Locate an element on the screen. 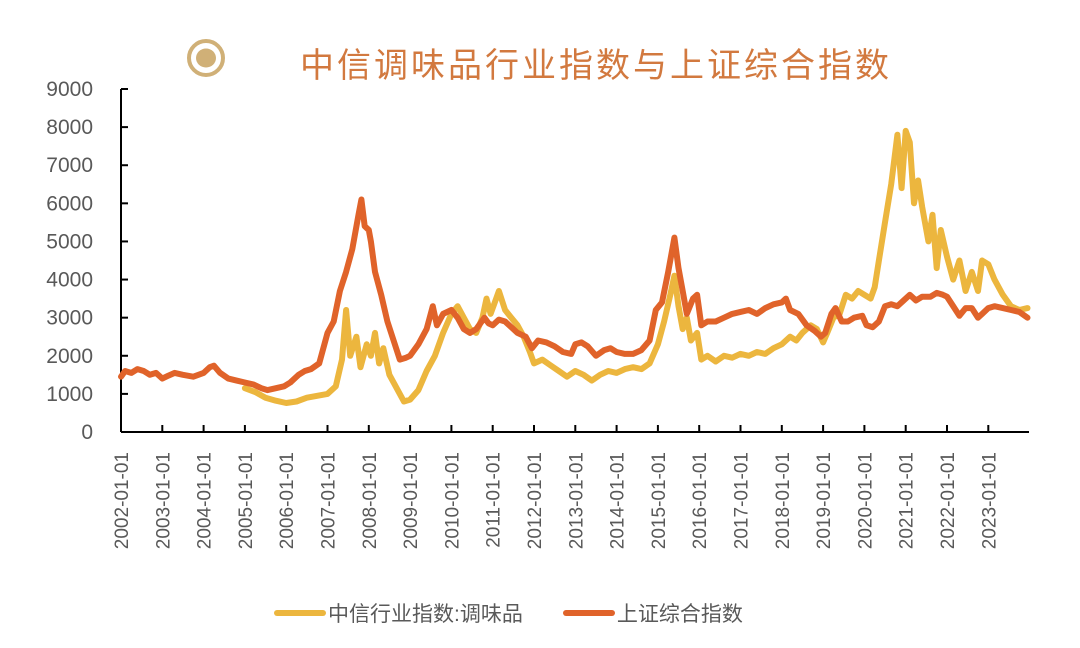  legend-swatch-shanghai is located at coordinates (588, 613).